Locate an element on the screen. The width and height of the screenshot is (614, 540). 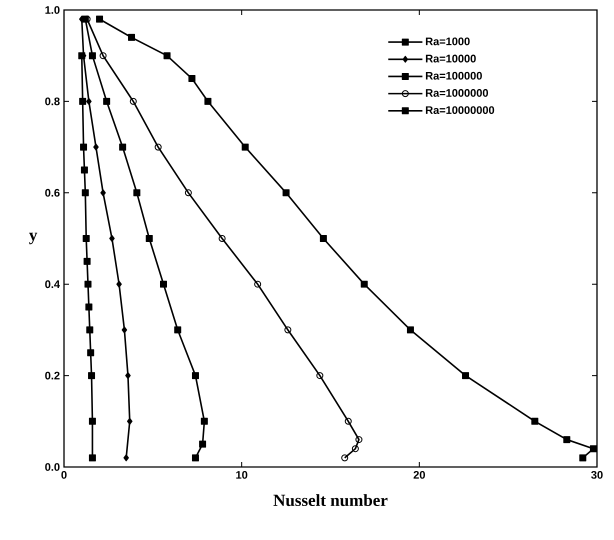
y-tick-label: 0.0 is located at coordinates (52, 467).